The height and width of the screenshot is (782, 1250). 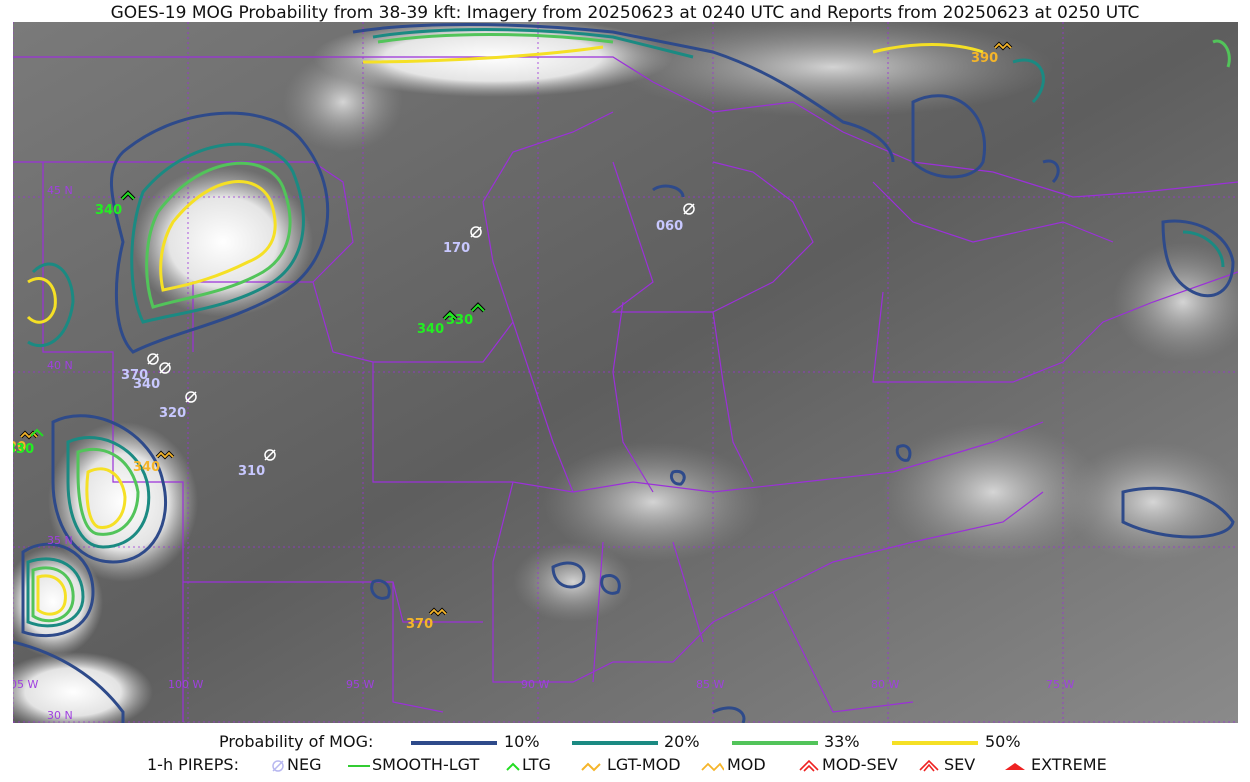 What do you see at coordinates (251, 471) in the screenshot?
I see `pirep-alt-label: 310` at bounding box center [251, 471].